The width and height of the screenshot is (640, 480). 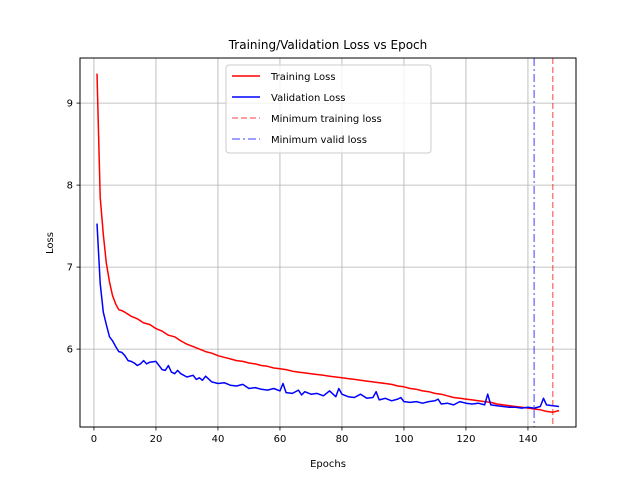 What do you see at coordinates (73, 227) in the screenshot?
I see `y-ticks: 6 7 8 9` at bounding box center [73, 227].